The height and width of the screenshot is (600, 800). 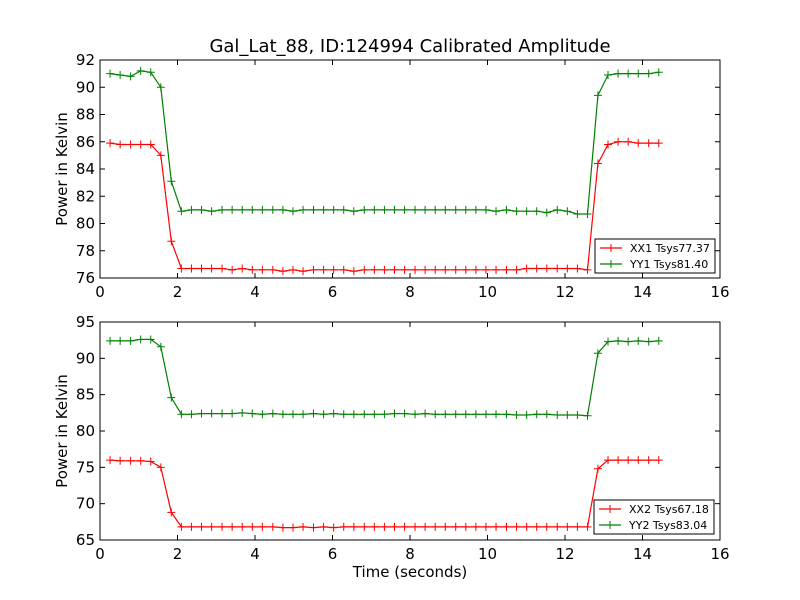 I want to click on y-tick-label: 80, so click(x=85, y=224).